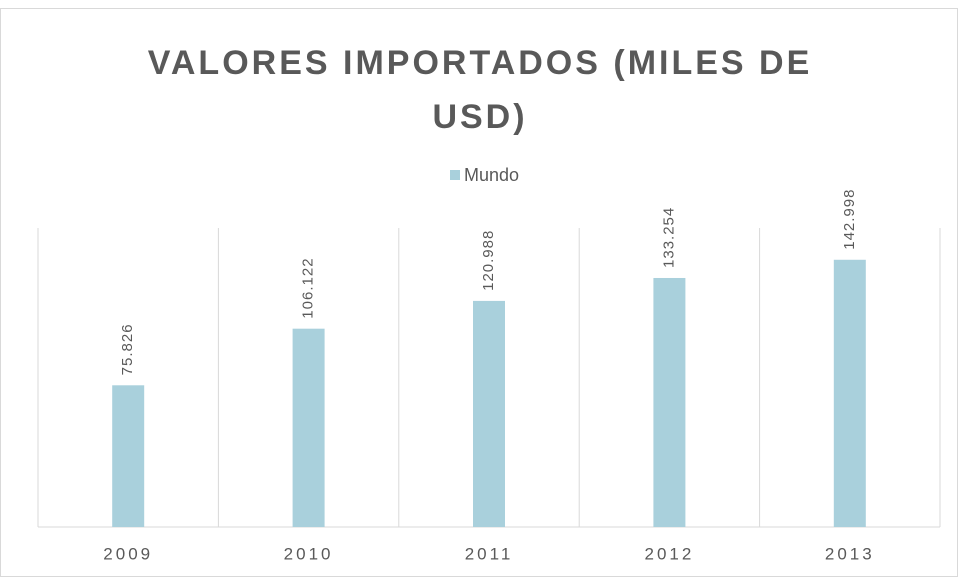 The height and width of the screenshot is (578, 959). What do you see at coordinates (668, 237) in the screenshot?
I see `data-label: 133.254` at bounding box center [668, 237].